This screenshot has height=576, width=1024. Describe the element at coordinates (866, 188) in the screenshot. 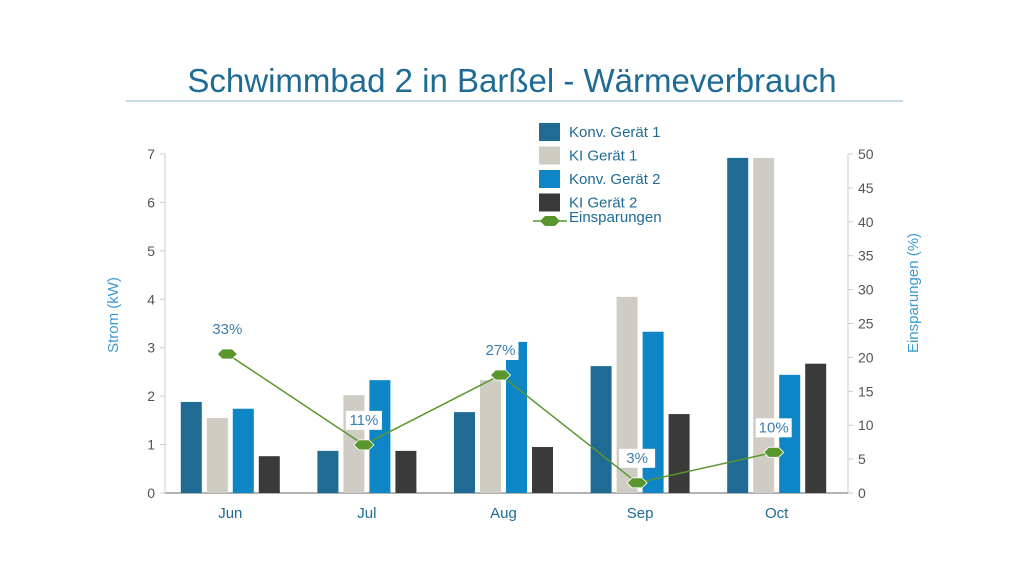

I see `y2-tick-label: 45` at that location.